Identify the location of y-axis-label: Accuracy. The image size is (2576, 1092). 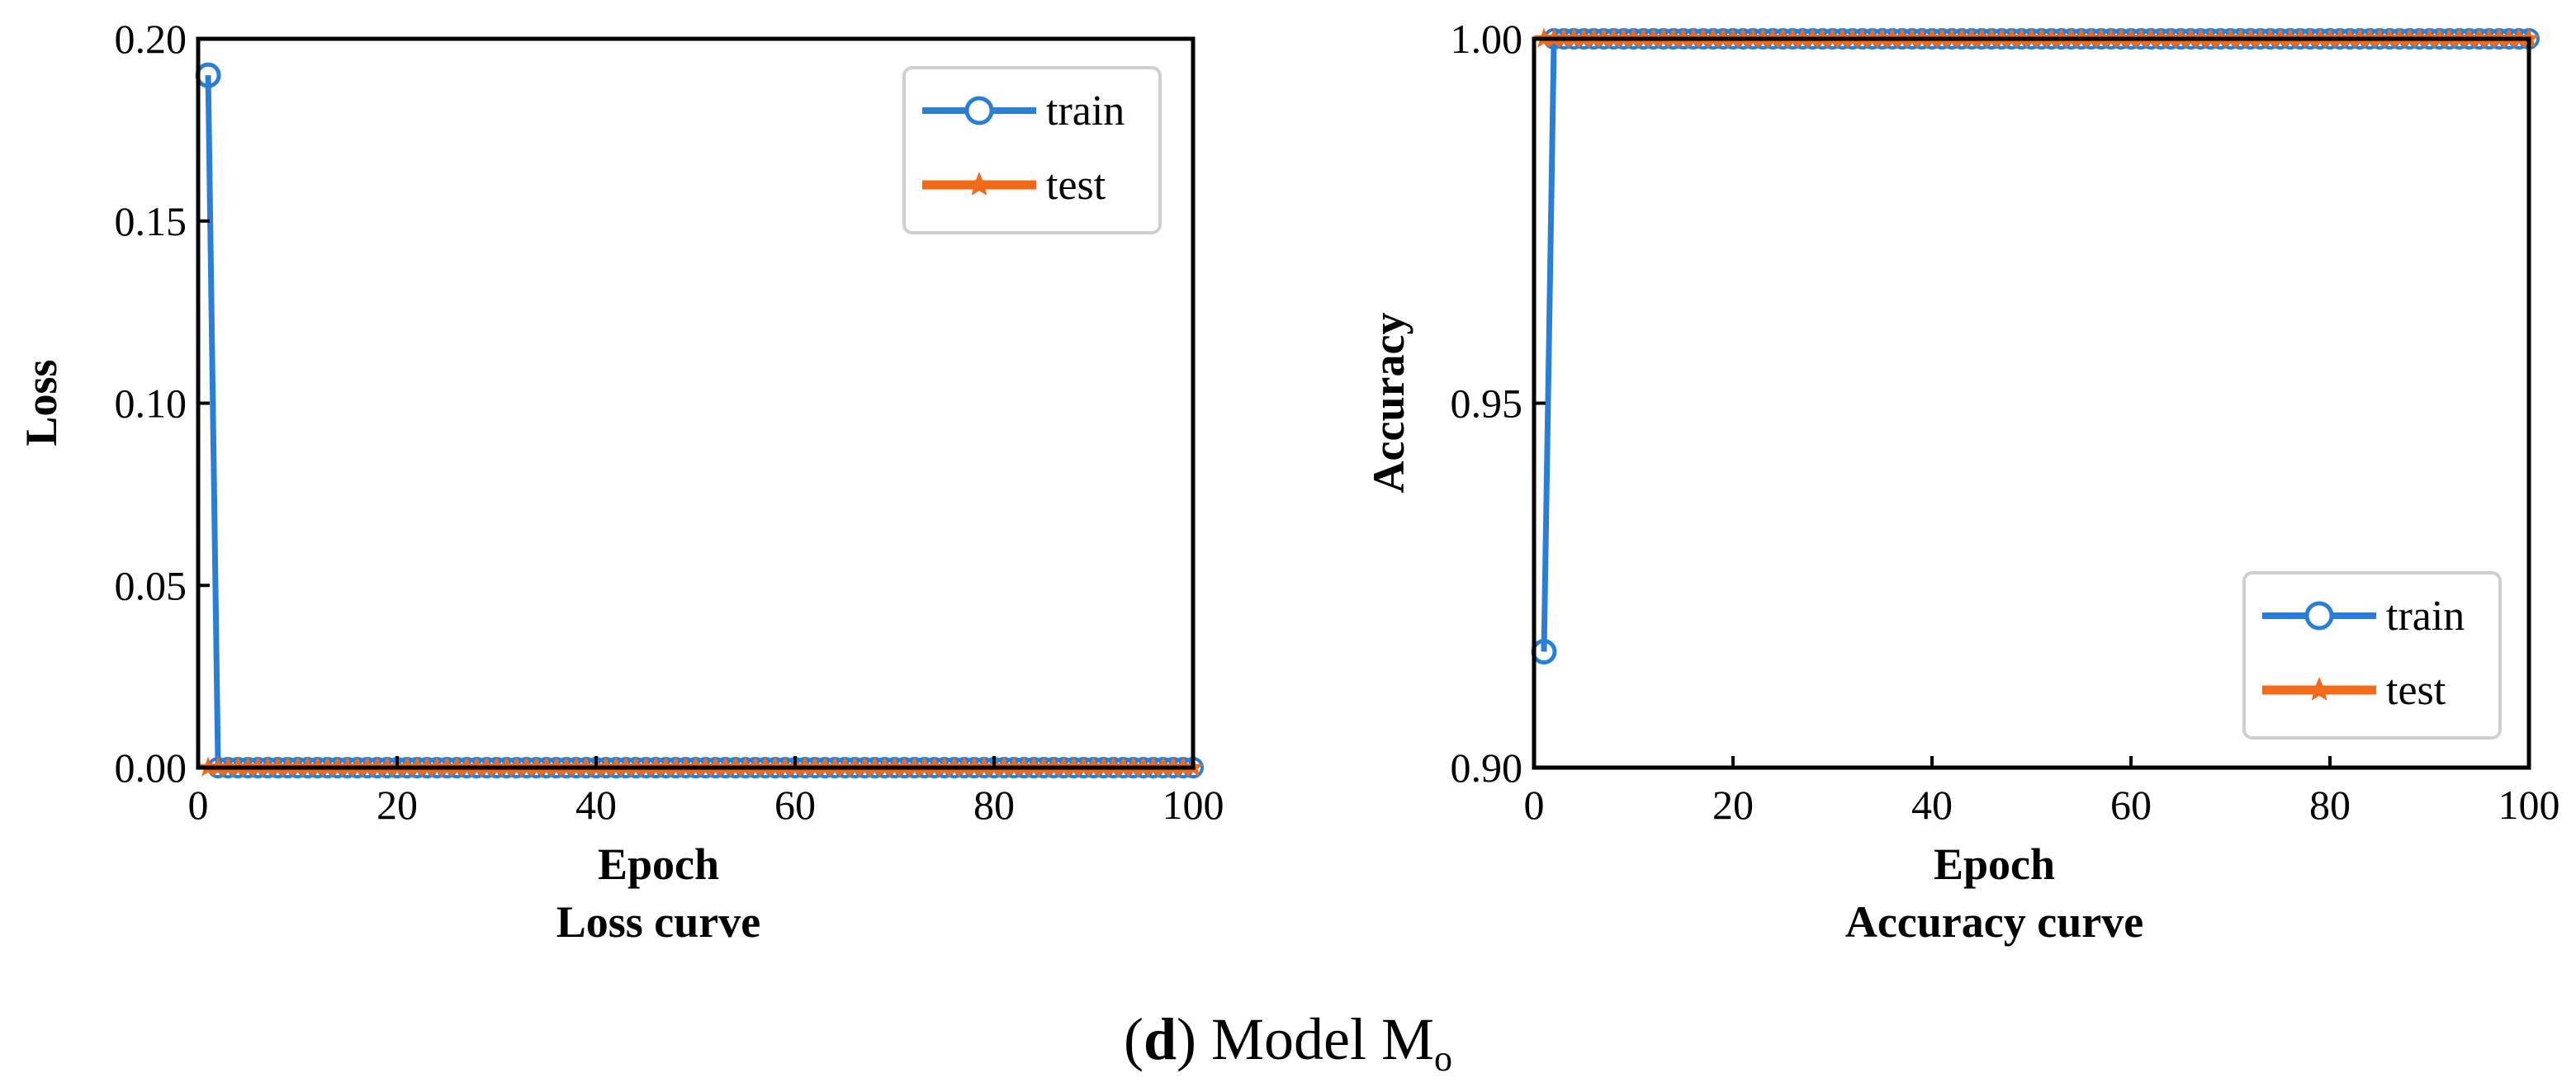
(1388, 403).